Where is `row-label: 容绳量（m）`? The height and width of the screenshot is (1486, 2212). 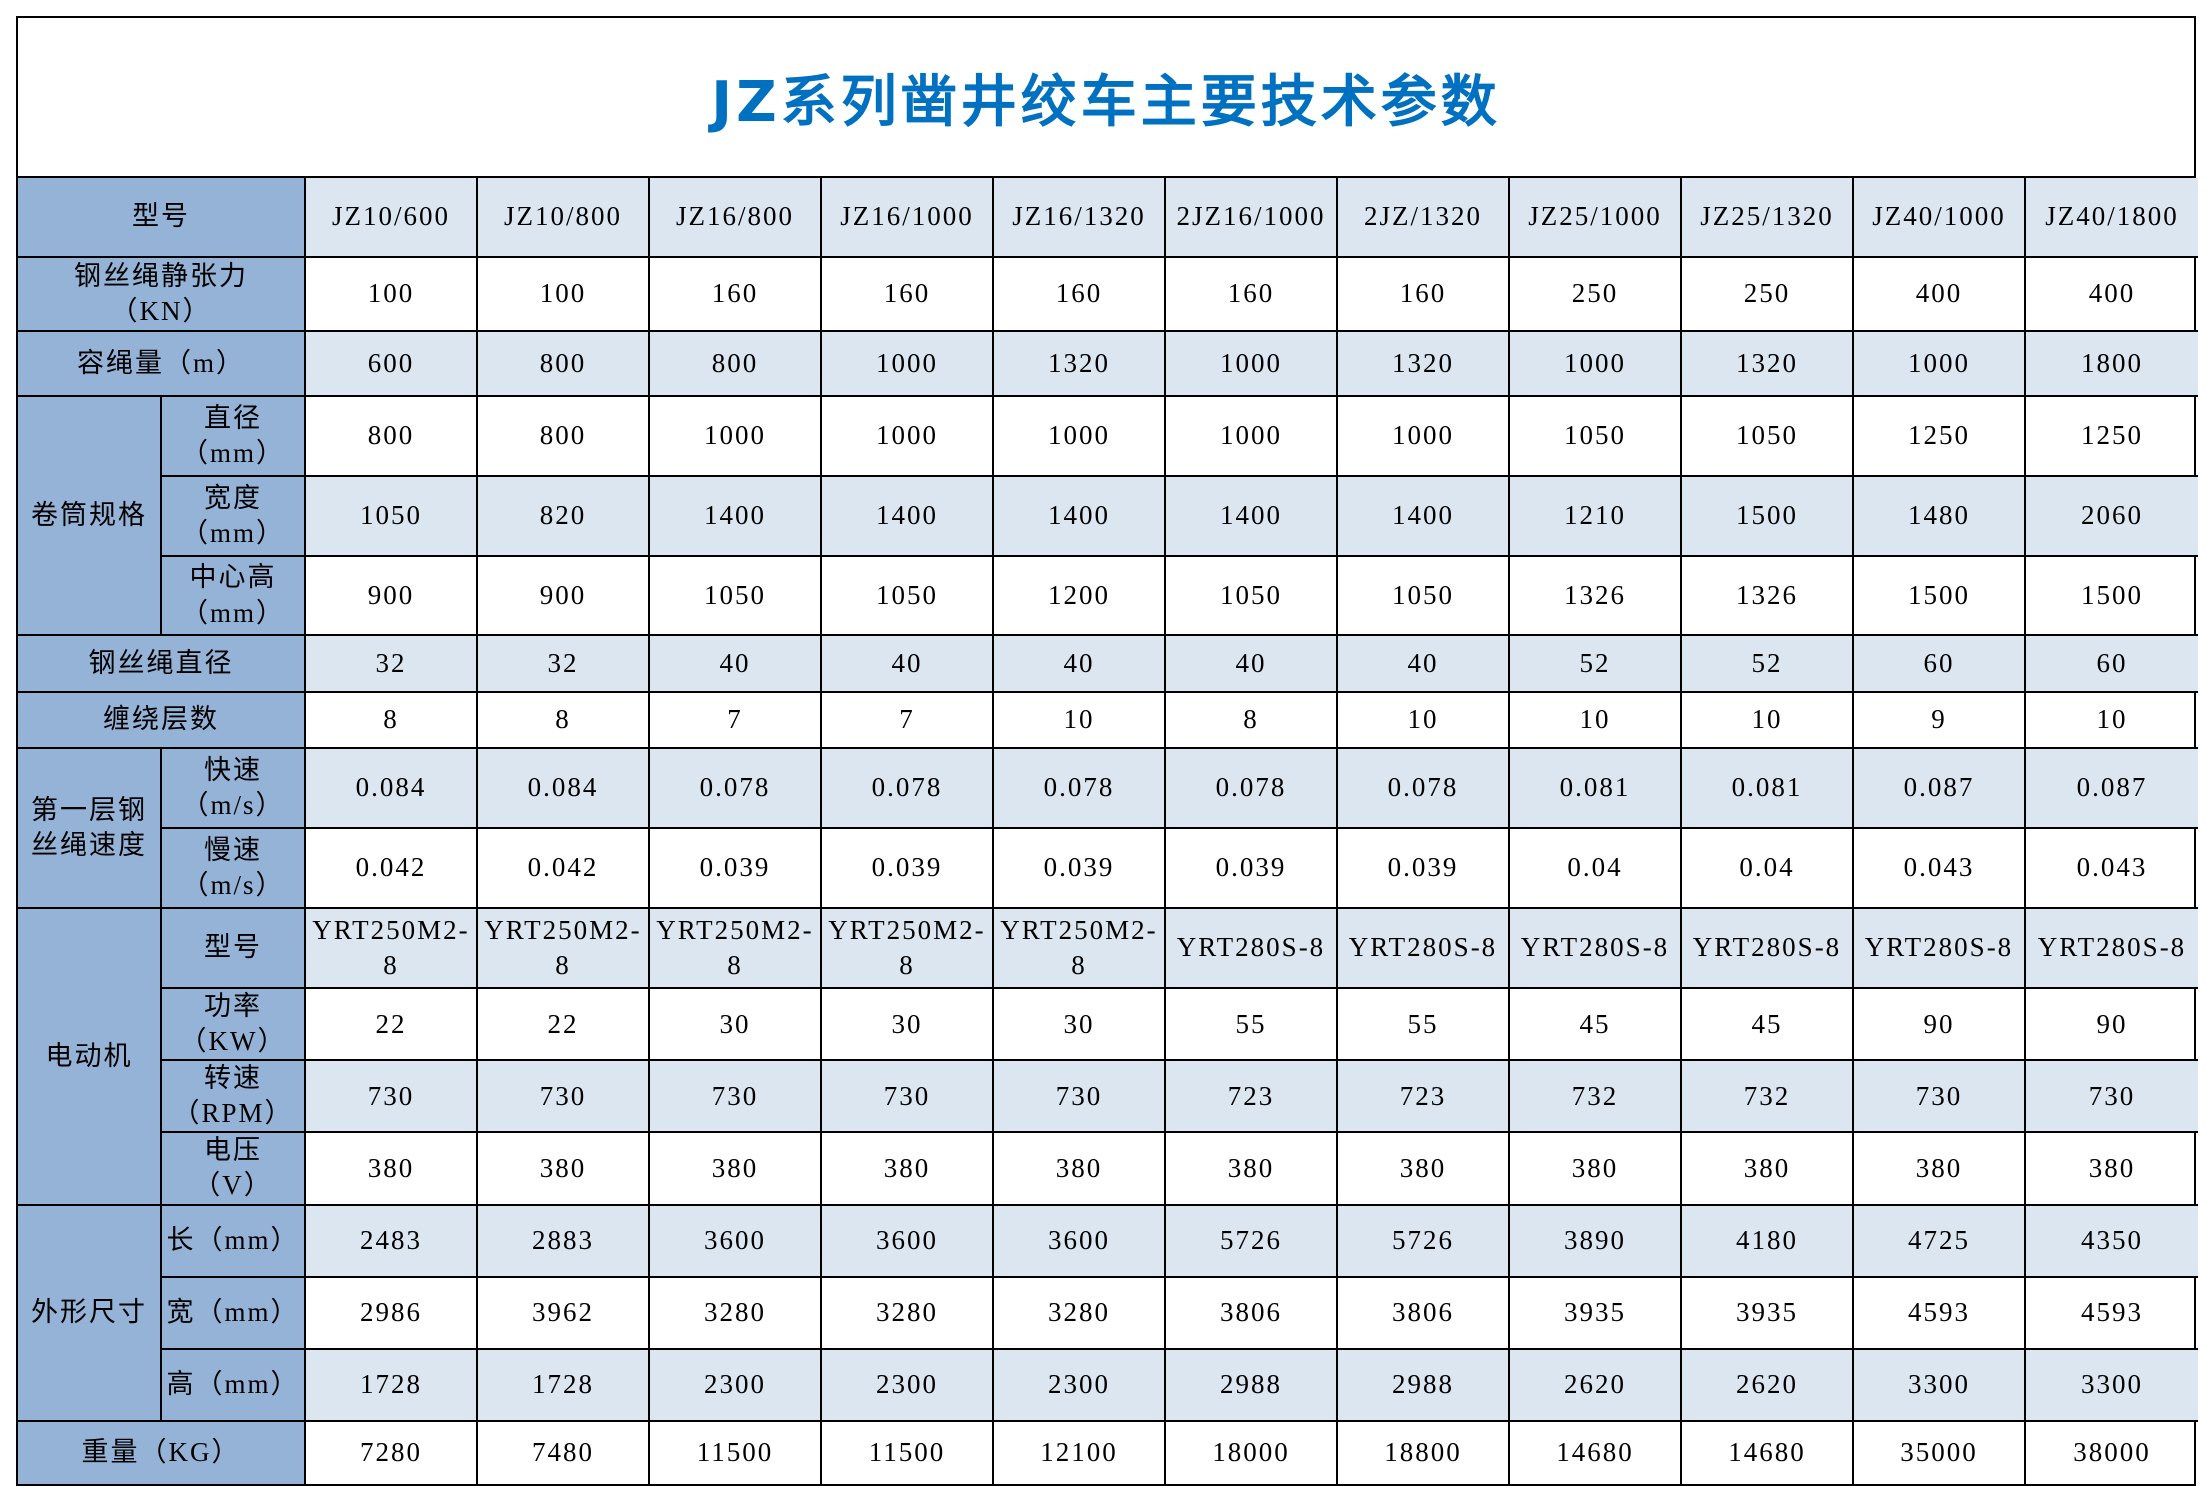
row-label: 容绳量（m） is located at coordinates (162, 363).